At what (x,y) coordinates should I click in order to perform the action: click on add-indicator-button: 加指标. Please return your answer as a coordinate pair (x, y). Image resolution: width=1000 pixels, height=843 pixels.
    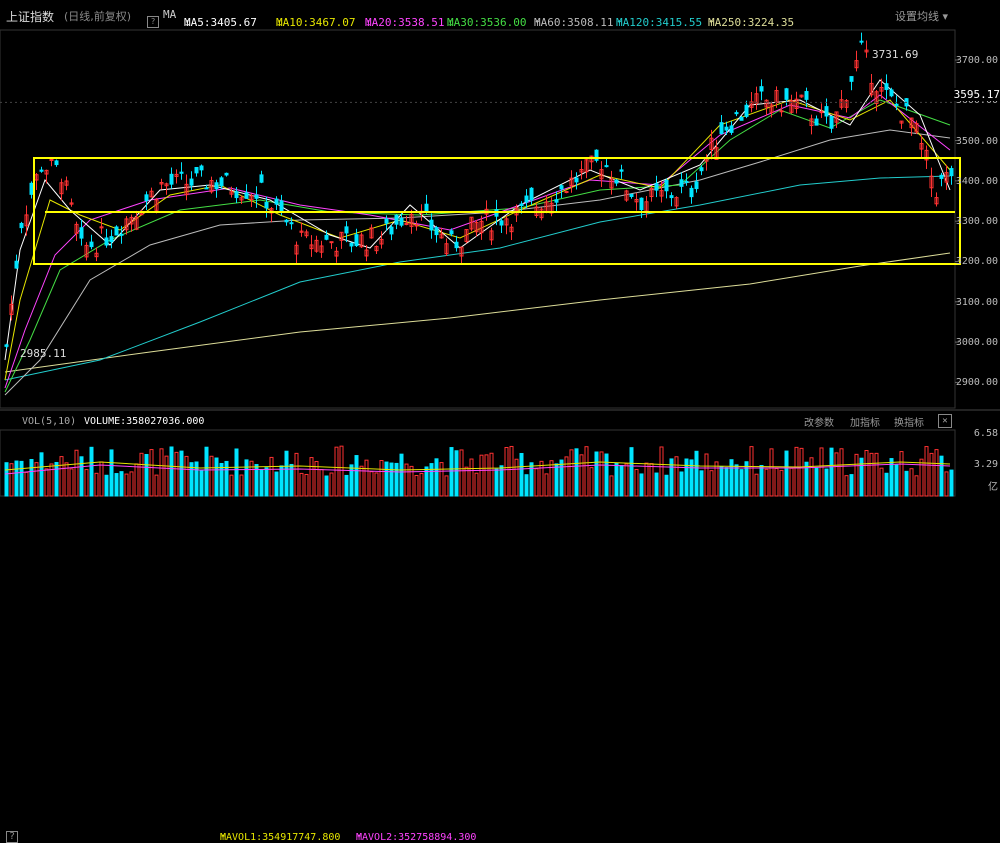
    Looking at the image, I should click on (865, 423).